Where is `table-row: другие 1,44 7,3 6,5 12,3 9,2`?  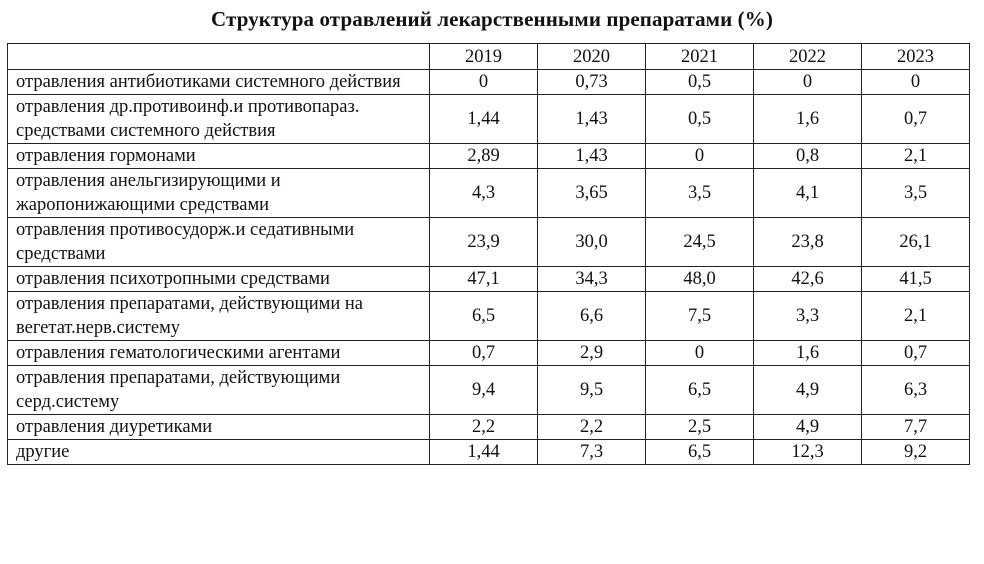 table-row: другие 1,44 7,3 6,5 12,3 9,2 is located at coordinates (488, 452).